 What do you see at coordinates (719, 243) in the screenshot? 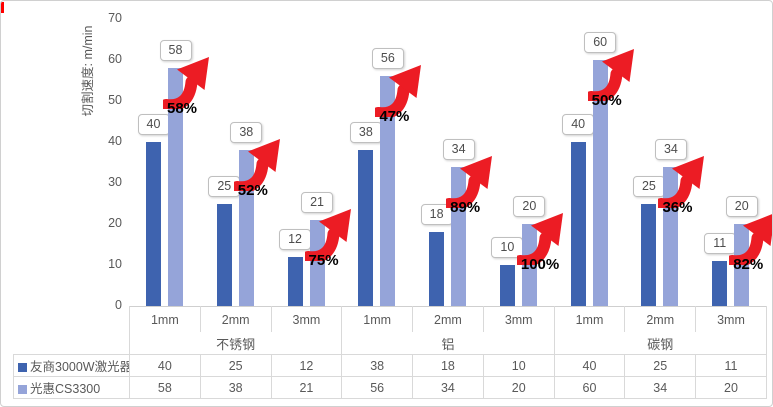
I see `bar-value-callout: 11` at bounding box center [719, 243].